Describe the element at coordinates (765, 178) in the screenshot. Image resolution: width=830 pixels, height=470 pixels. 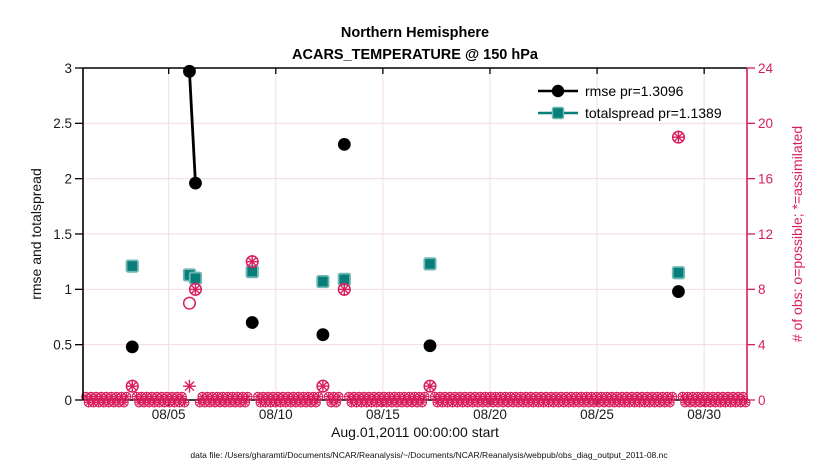
I see `y-tick-label-right: 16` at that location.